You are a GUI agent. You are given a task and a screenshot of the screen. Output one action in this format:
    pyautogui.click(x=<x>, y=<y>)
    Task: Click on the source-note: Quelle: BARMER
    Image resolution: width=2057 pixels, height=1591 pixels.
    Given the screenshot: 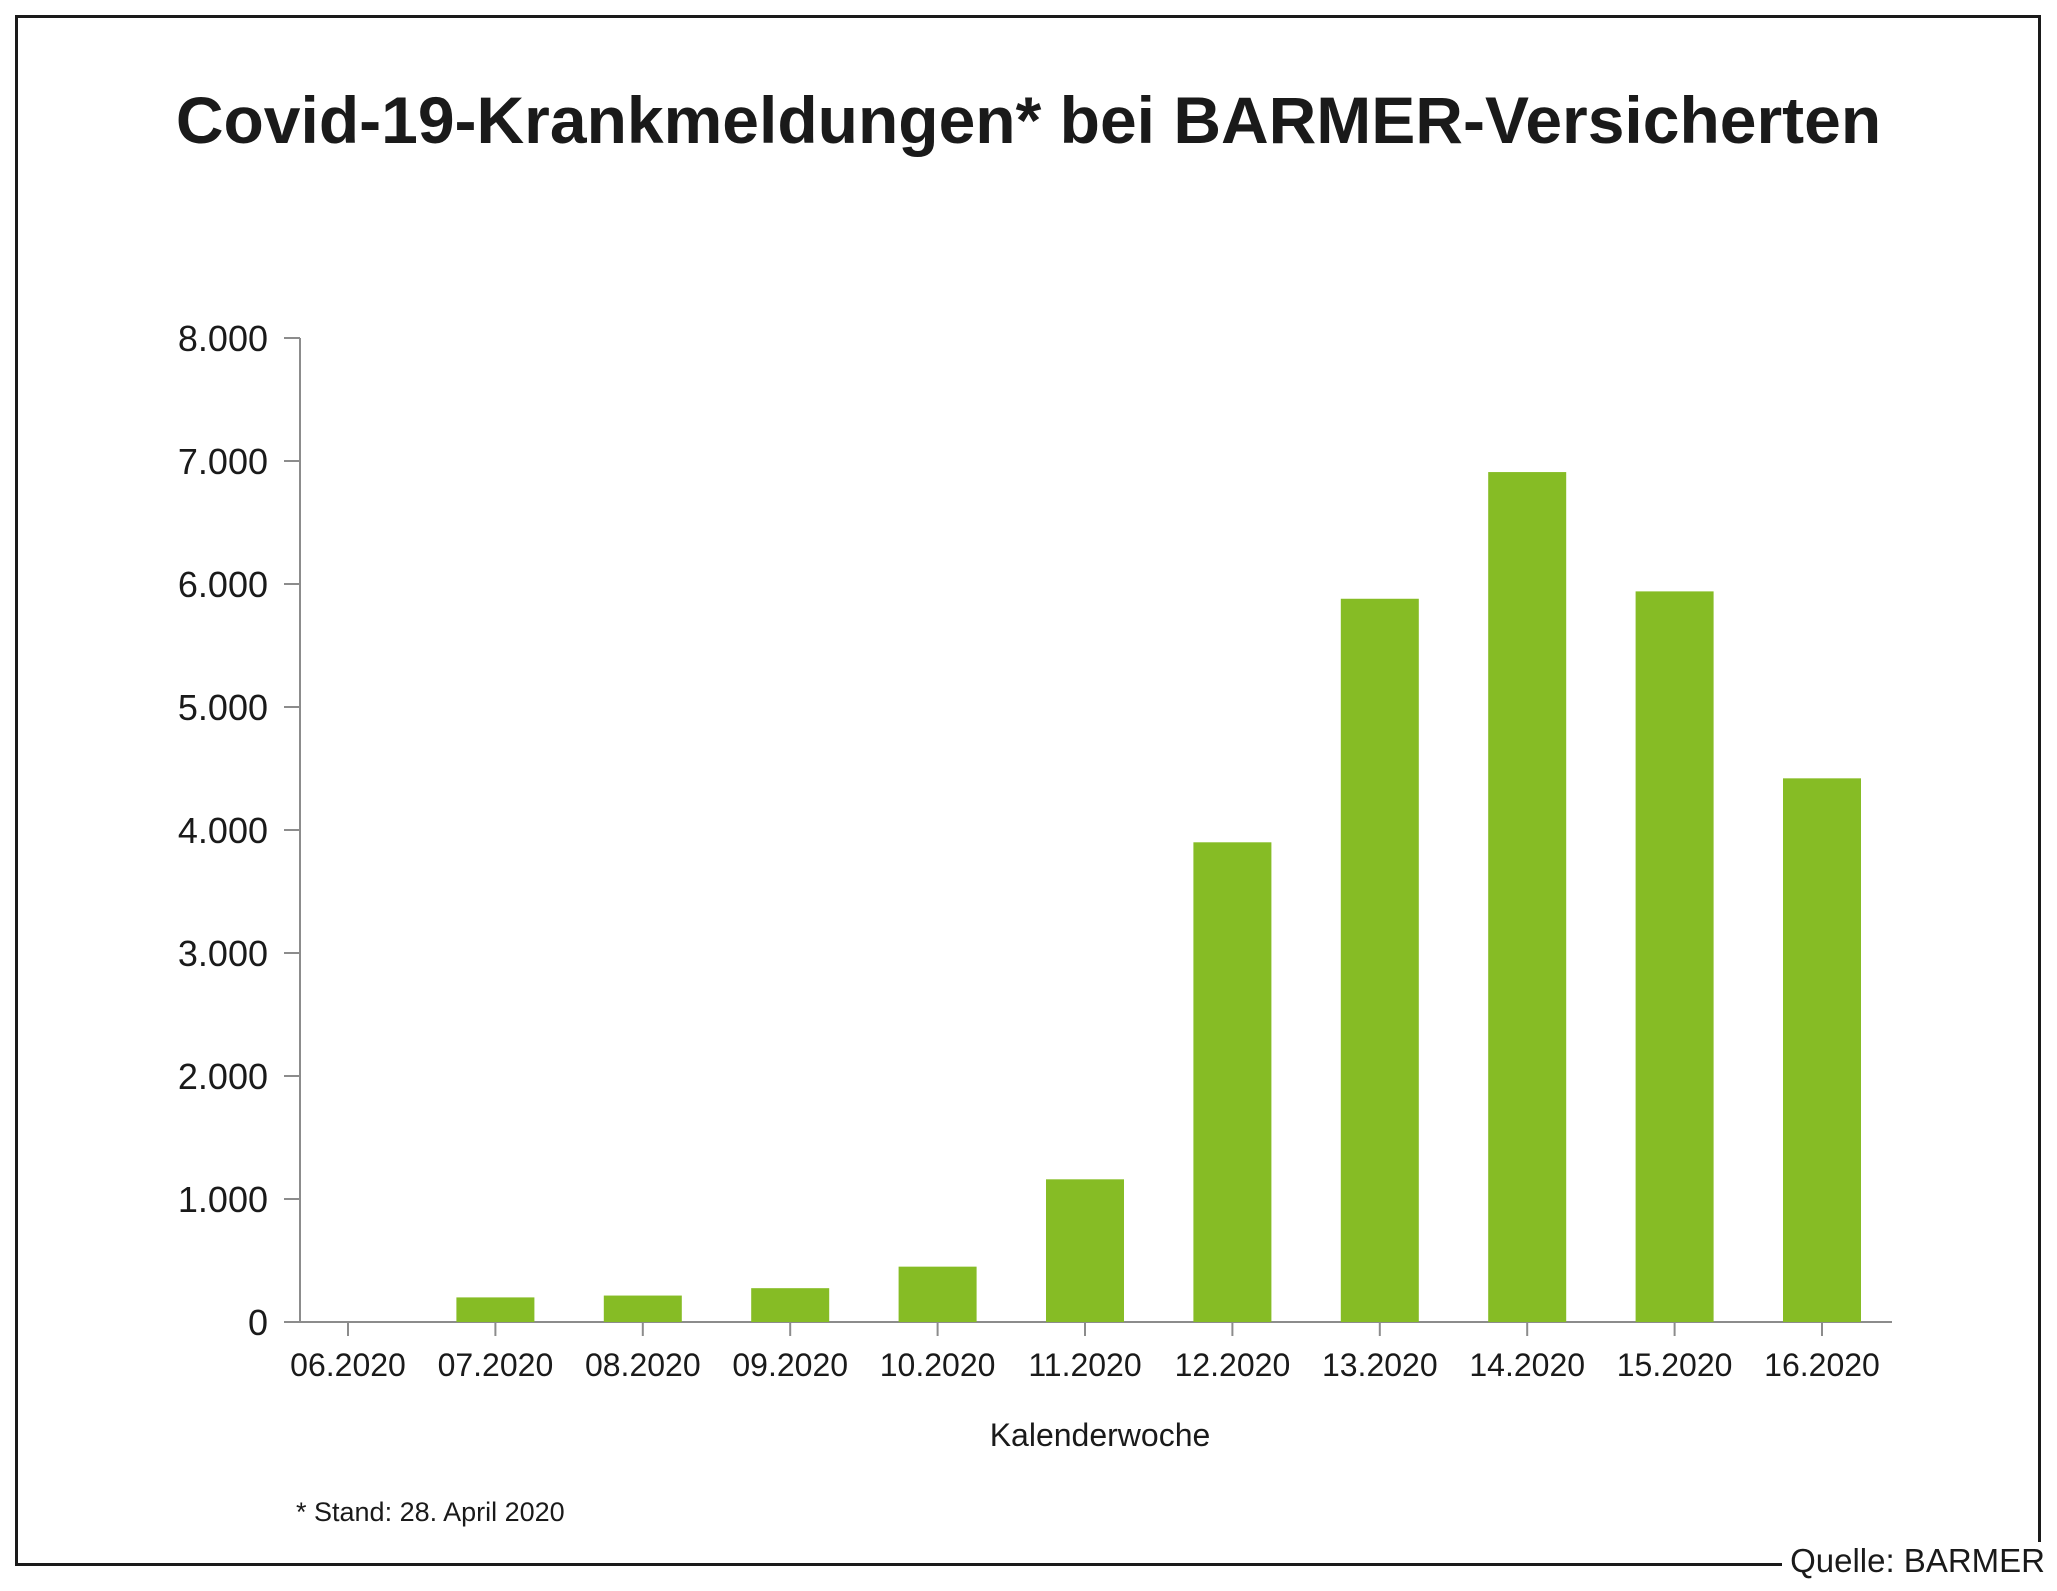 What is the action you would take?
    pyautogui.click(x=1913, y=1561)
    